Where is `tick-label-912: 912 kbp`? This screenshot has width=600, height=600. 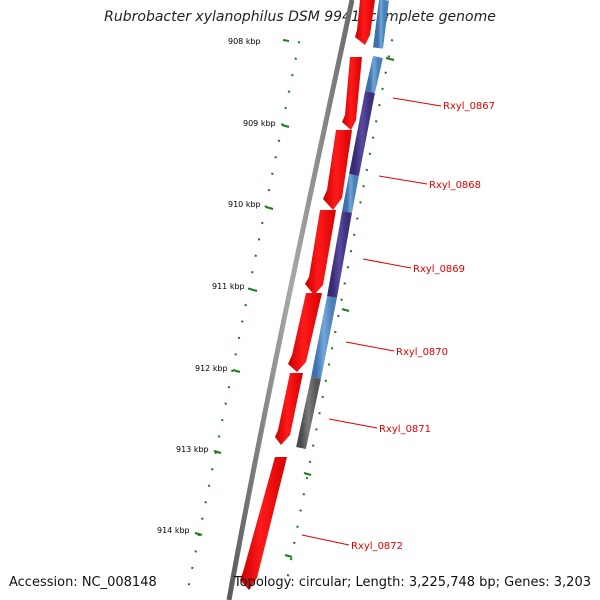 tick-label-912: 912 kbp is located at coordinates (211, 368).